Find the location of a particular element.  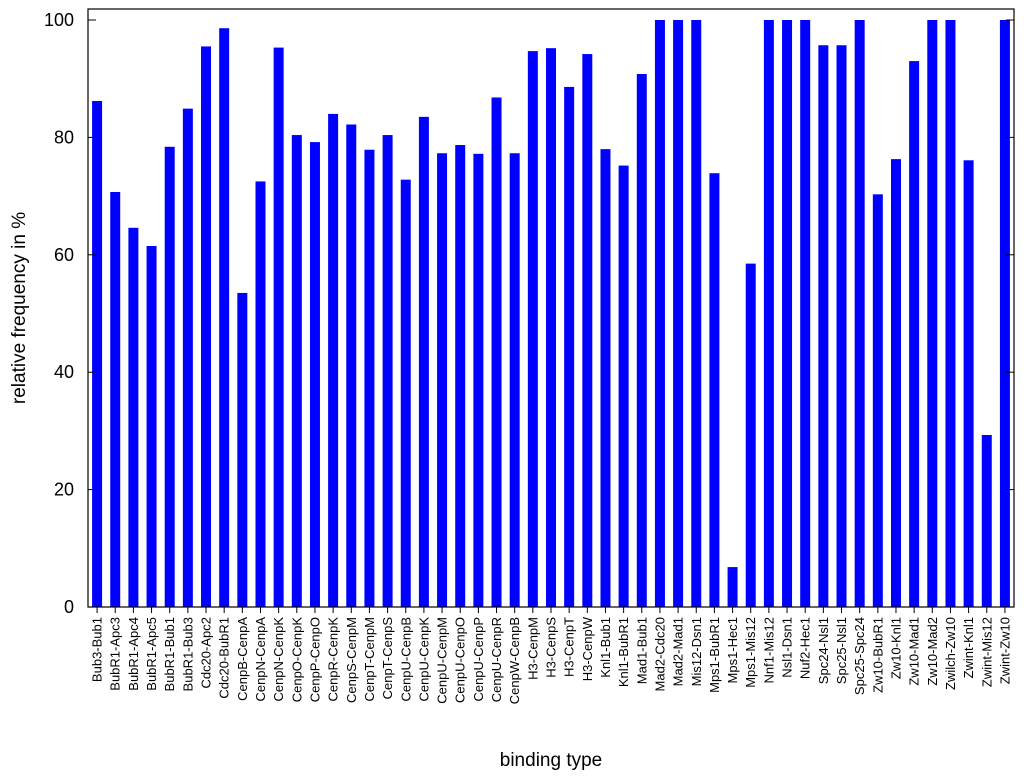

bar-zw10-knl1 is located at coordinates (895, 383).